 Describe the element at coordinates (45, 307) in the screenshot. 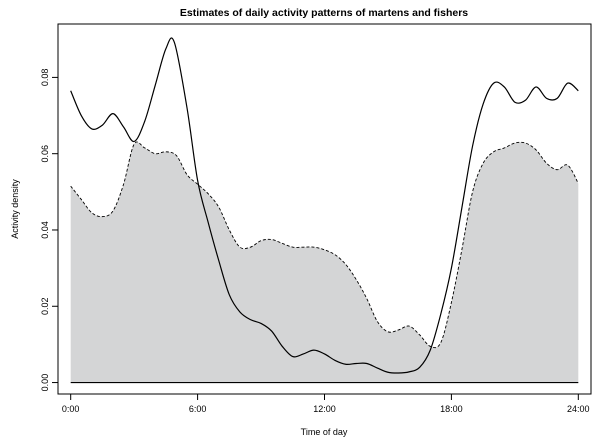

I see `y-tick-label: 0.02` at that location.